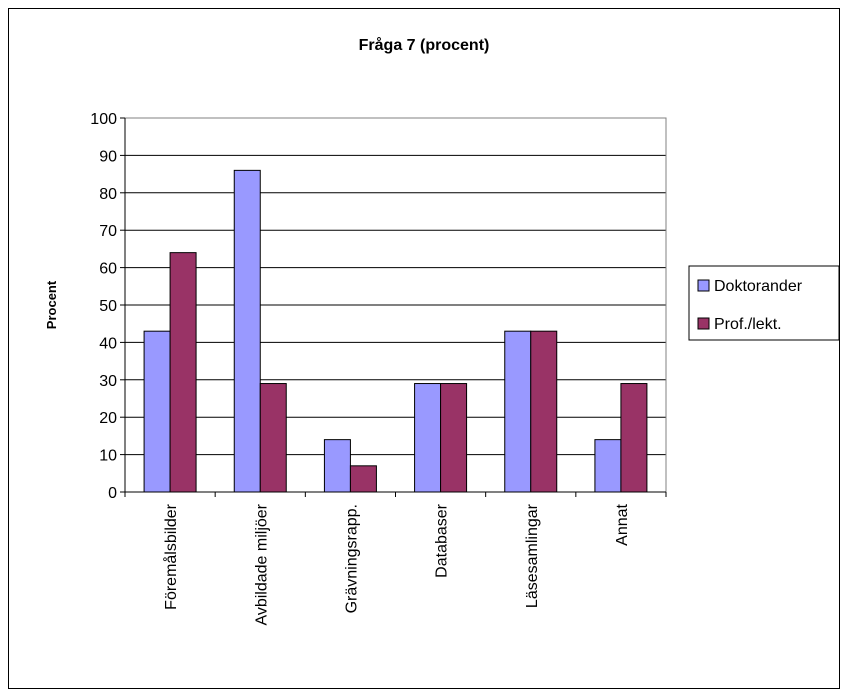 The height and width of the screenshot is (697, 841). Describe the element at coordinates (351, 558) in the screenshot. I see `x-tick-label: Grävningsrapp.` at that location.